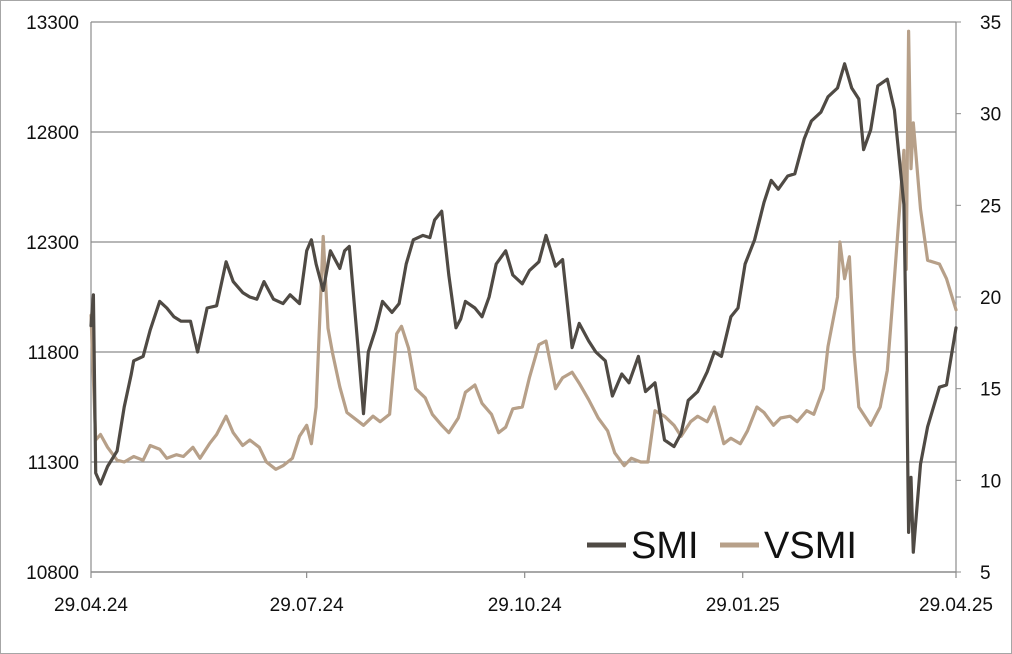 Image resolution: width=1012 pixels, height=654 pixels. Describe the element at coordinates (665, 546) in the screenshot. I see `legend-label-smi: SMI` at that location.